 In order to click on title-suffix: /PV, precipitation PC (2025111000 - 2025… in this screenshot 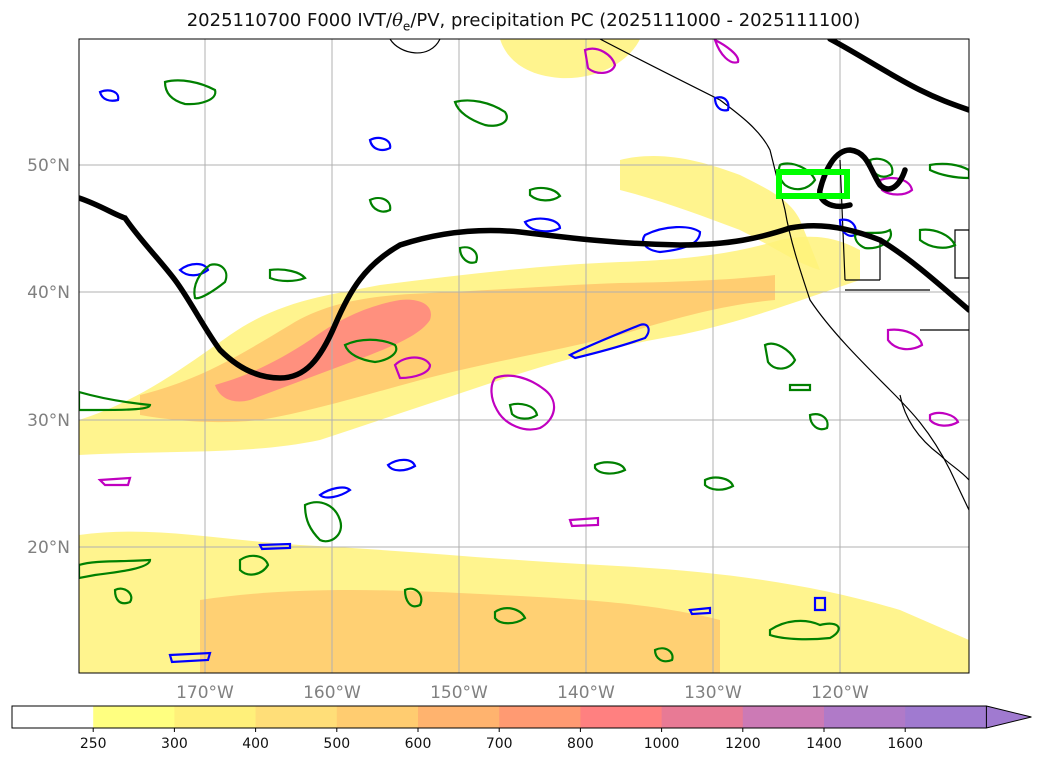, I will do `click(635, 20)`.